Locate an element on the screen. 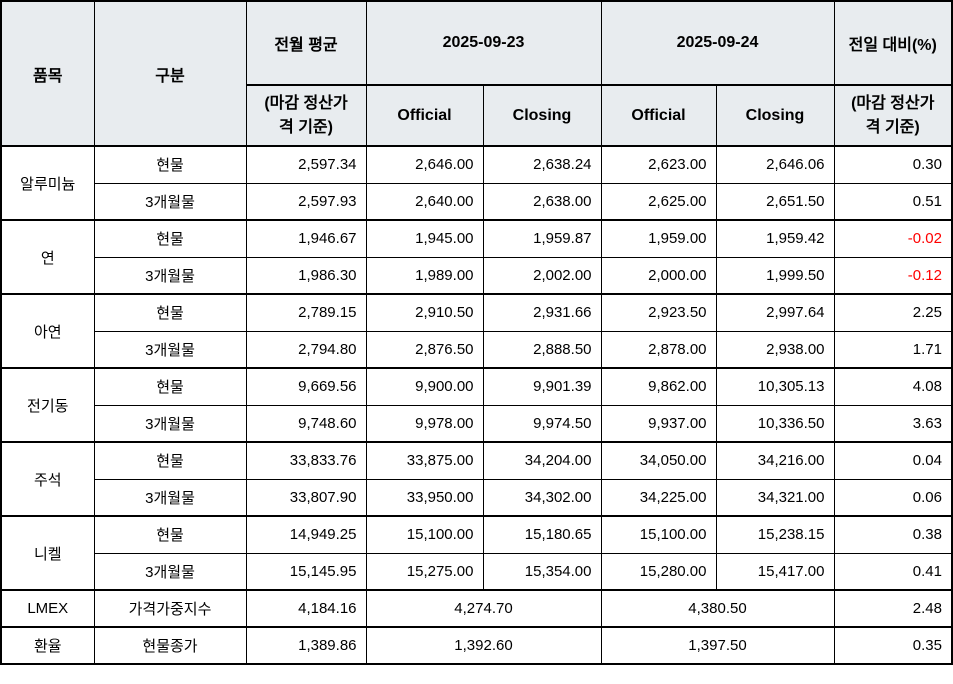  change-cell: 0.06 is located at coordinates (893, 497).